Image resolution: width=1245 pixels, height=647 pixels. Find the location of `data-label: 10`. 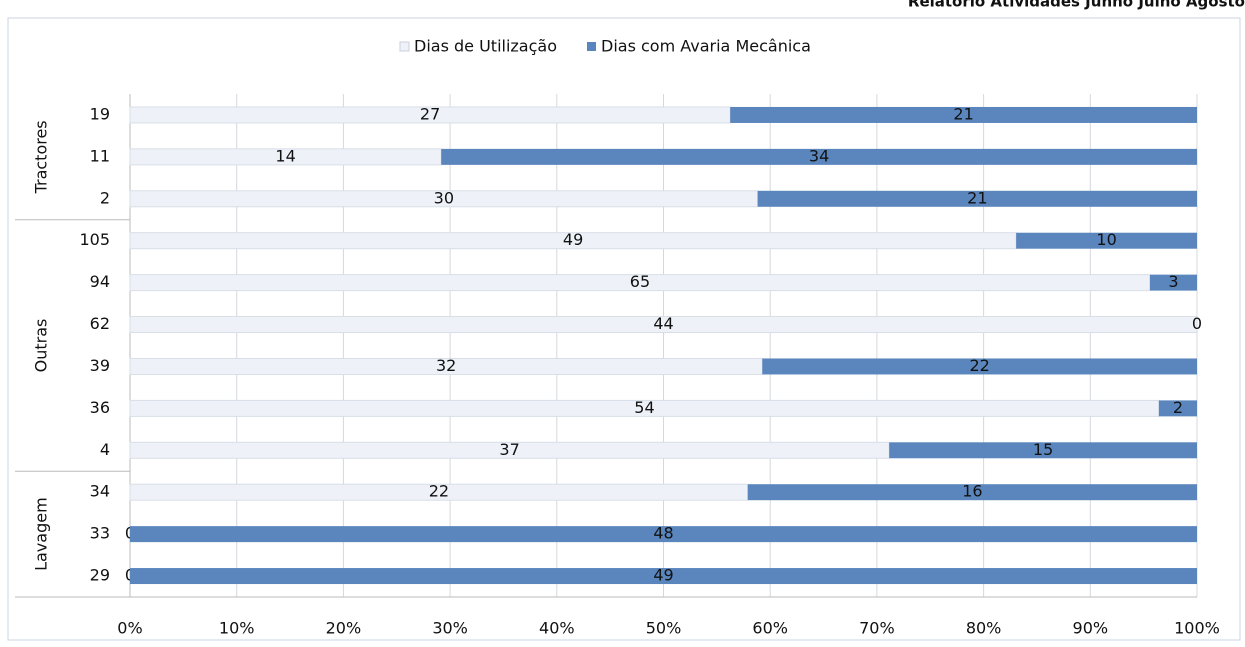

data-label: 10 is located at coordinates (1106, 239).